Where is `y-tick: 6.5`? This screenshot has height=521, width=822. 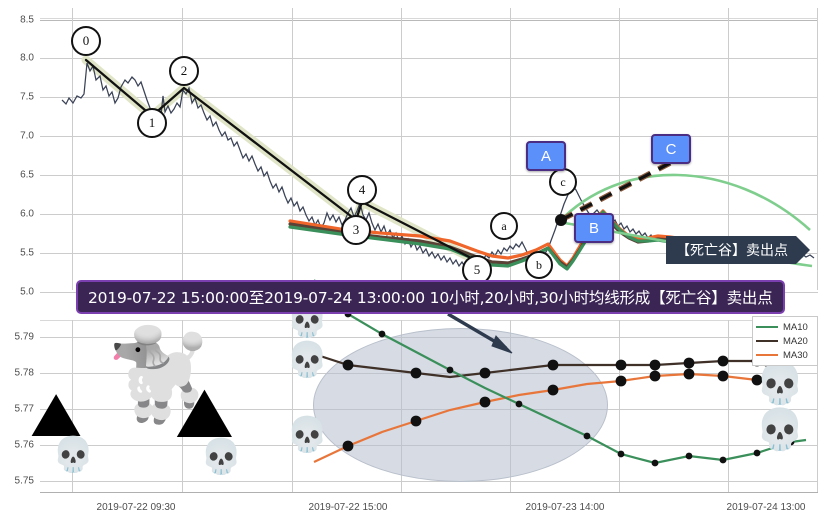
y-tick: 6.5 is located at coordinates (27, 175).